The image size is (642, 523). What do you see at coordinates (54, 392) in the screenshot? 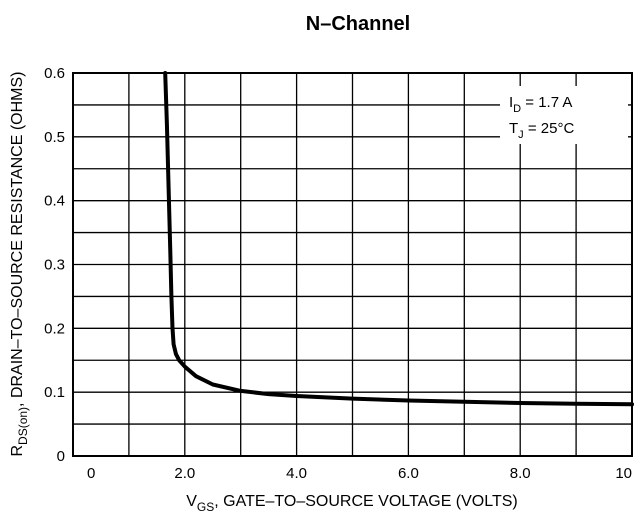
I see `y-tick-label: 0.1` at bounding box center [54, 392].